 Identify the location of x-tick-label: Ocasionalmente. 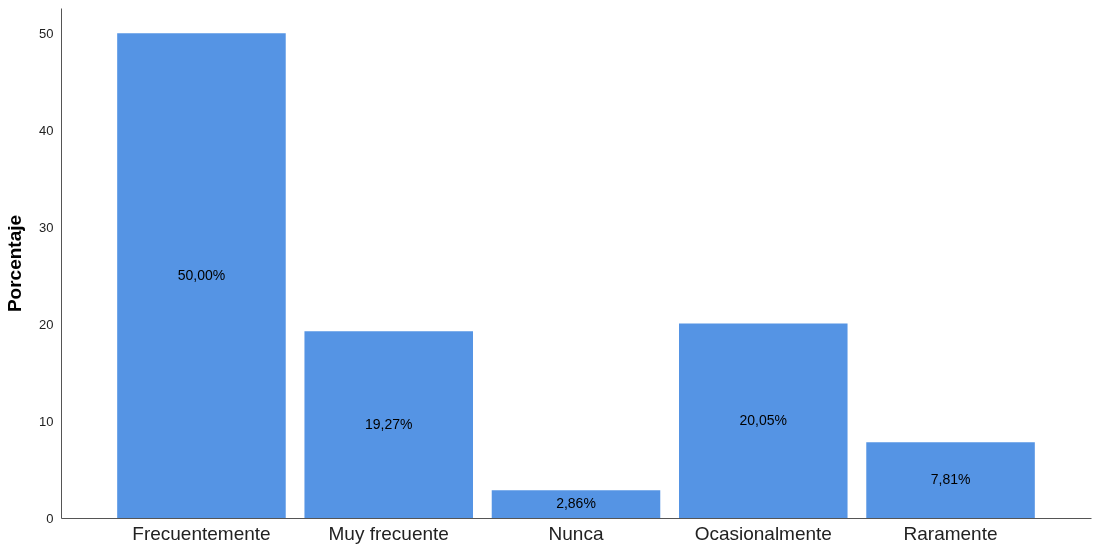
(763, 533).